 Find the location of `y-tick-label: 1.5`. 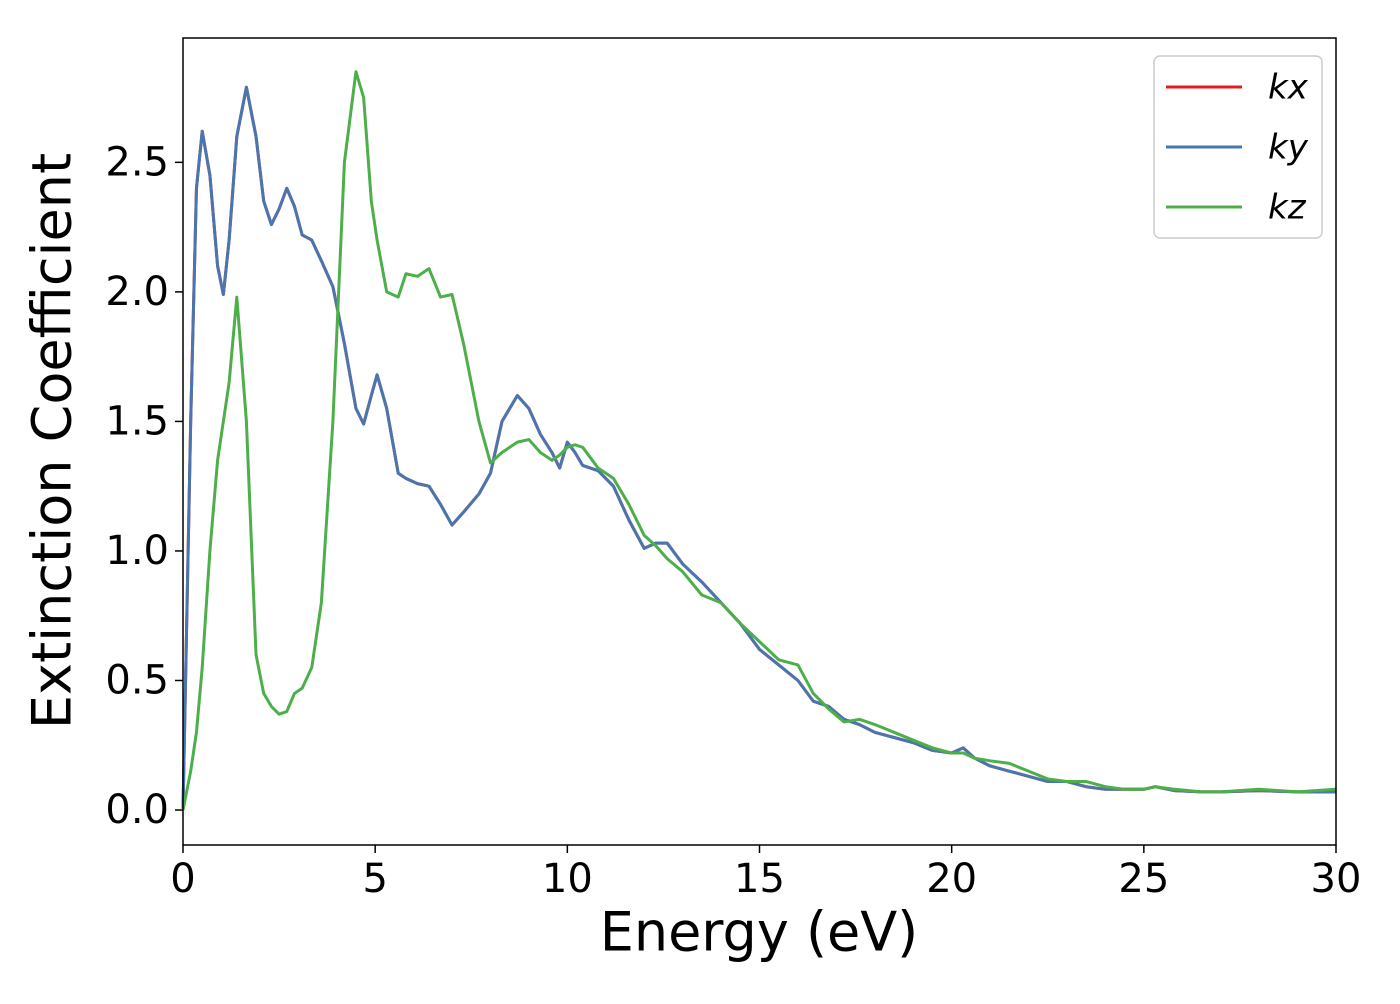

y-tick-label: 1.5 is located at coordinates (137, 421).